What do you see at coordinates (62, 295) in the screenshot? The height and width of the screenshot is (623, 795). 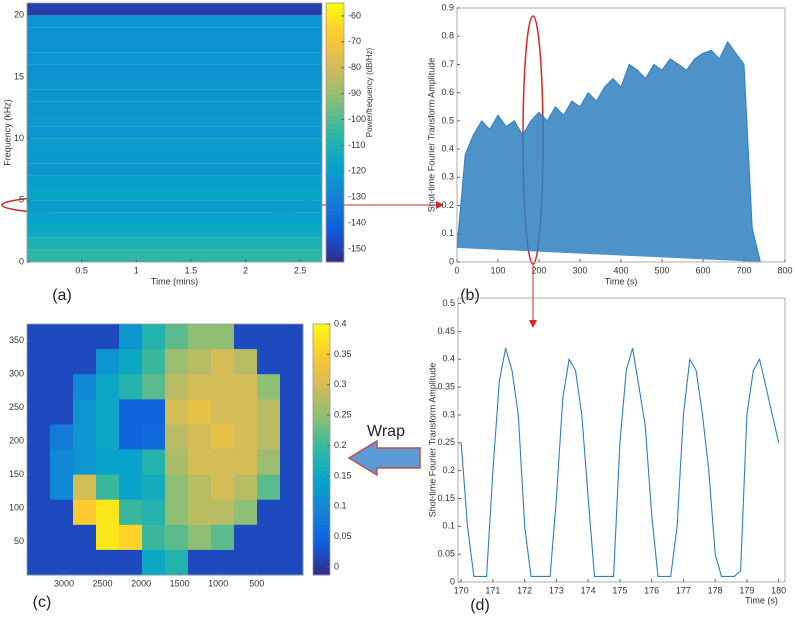 I see `panel-label: (a)` at bounding box center [62, 295].